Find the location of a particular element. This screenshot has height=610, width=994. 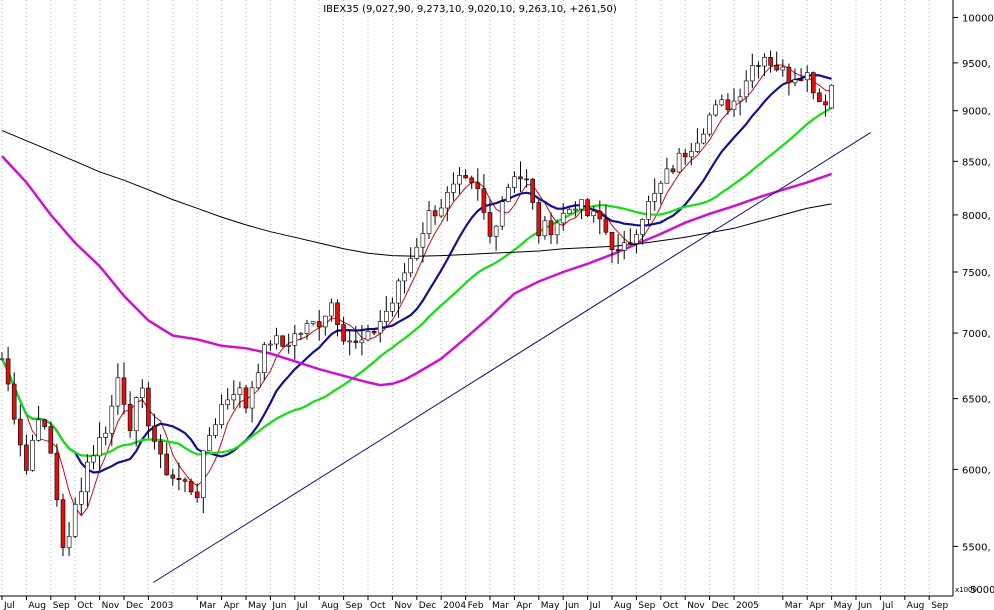

y-tick-label: 9500, is located at coordinates (976, 64).